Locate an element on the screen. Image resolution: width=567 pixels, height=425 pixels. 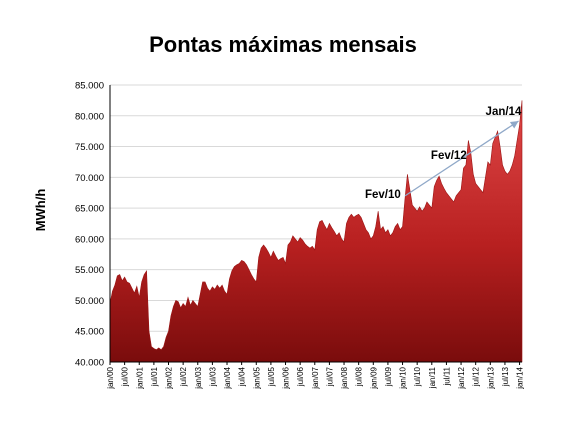
x-tick-label: jan/02 is located at coordinates (169, 377).